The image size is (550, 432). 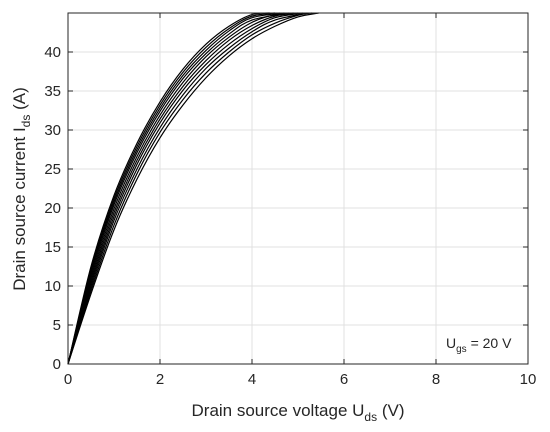 What do you see at coordinates (52, 169) in the screenshot?
I see `y-tick-label: 25` at bounding box center [52, 169].